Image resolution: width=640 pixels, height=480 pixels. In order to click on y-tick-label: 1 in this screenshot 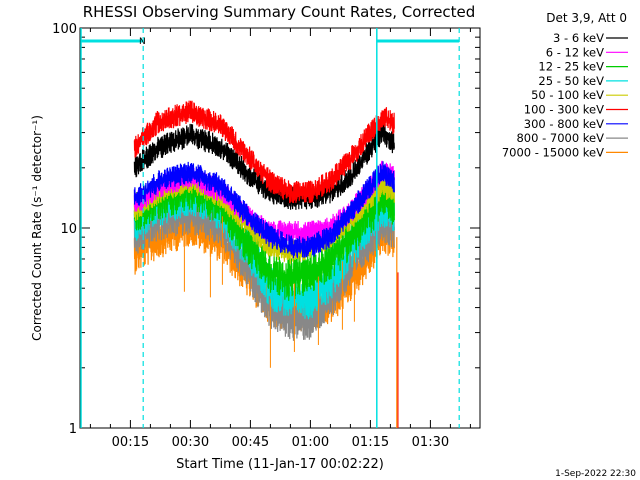, I will do `click(73, 429)`.